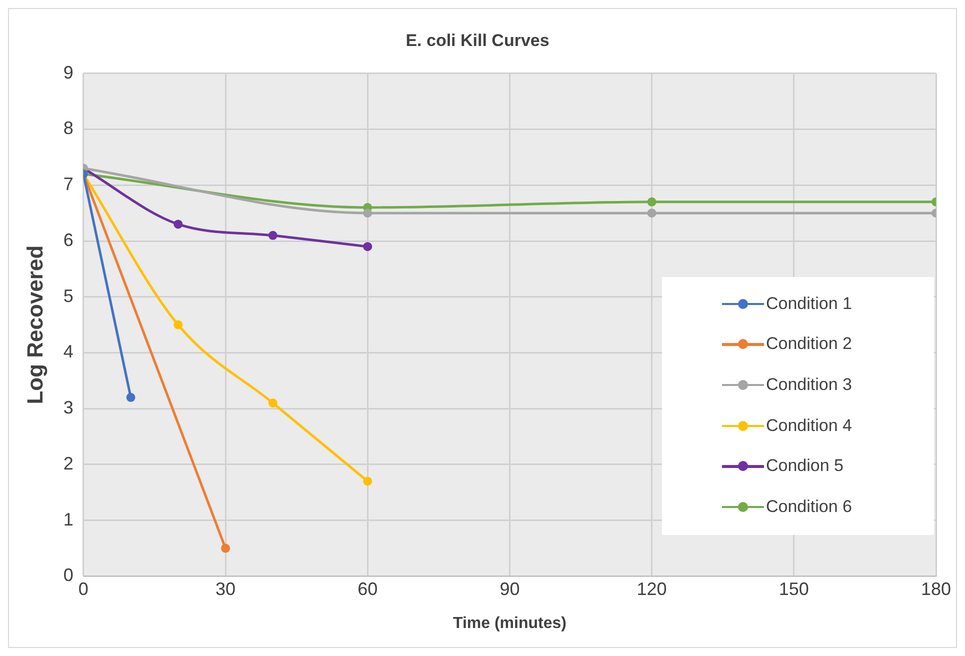  I want to click on x-tick-label: 0, so click(83, 588).